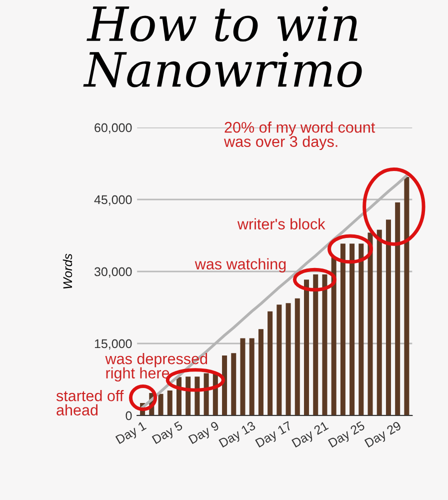 The image size is (448, 500). I want to click on text: started off ahead, so click(90, 403).